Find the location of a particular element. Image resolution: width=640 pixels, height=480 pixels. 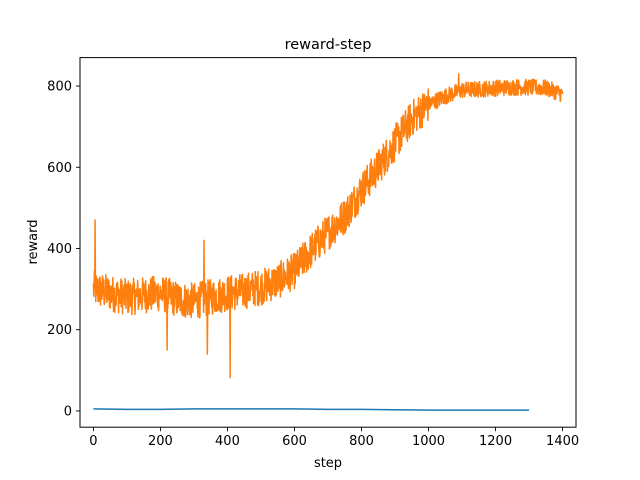

y-tick-label: 800 is located at coordinates (59, 87).